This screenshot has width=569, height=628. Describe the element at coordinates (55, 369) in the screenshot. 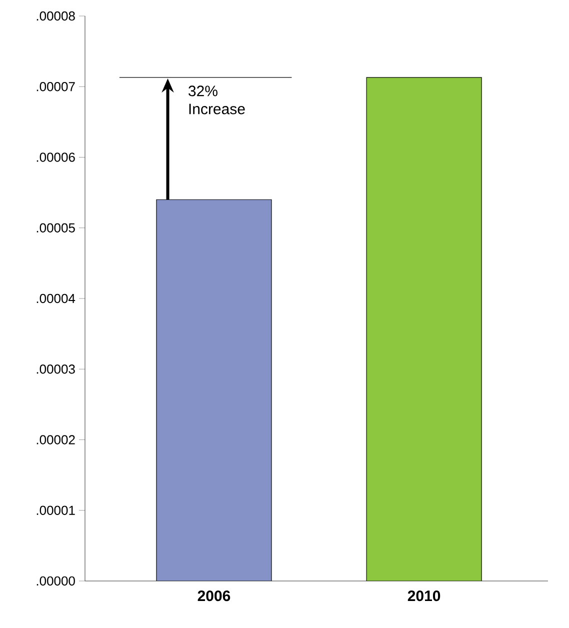

I see `y-tick-label: .00003` at that location.